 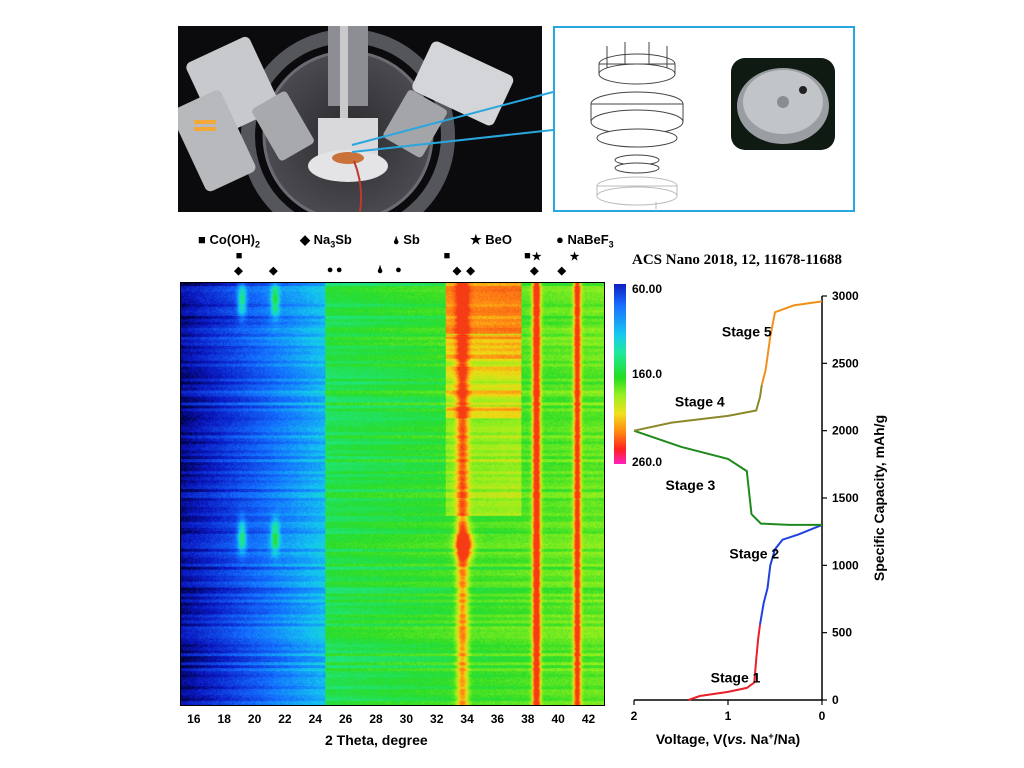 What do you see at coordinates (257, 244) in the screenshot?
I see `legend-subscript: 2` at bounding box center [257, 244].